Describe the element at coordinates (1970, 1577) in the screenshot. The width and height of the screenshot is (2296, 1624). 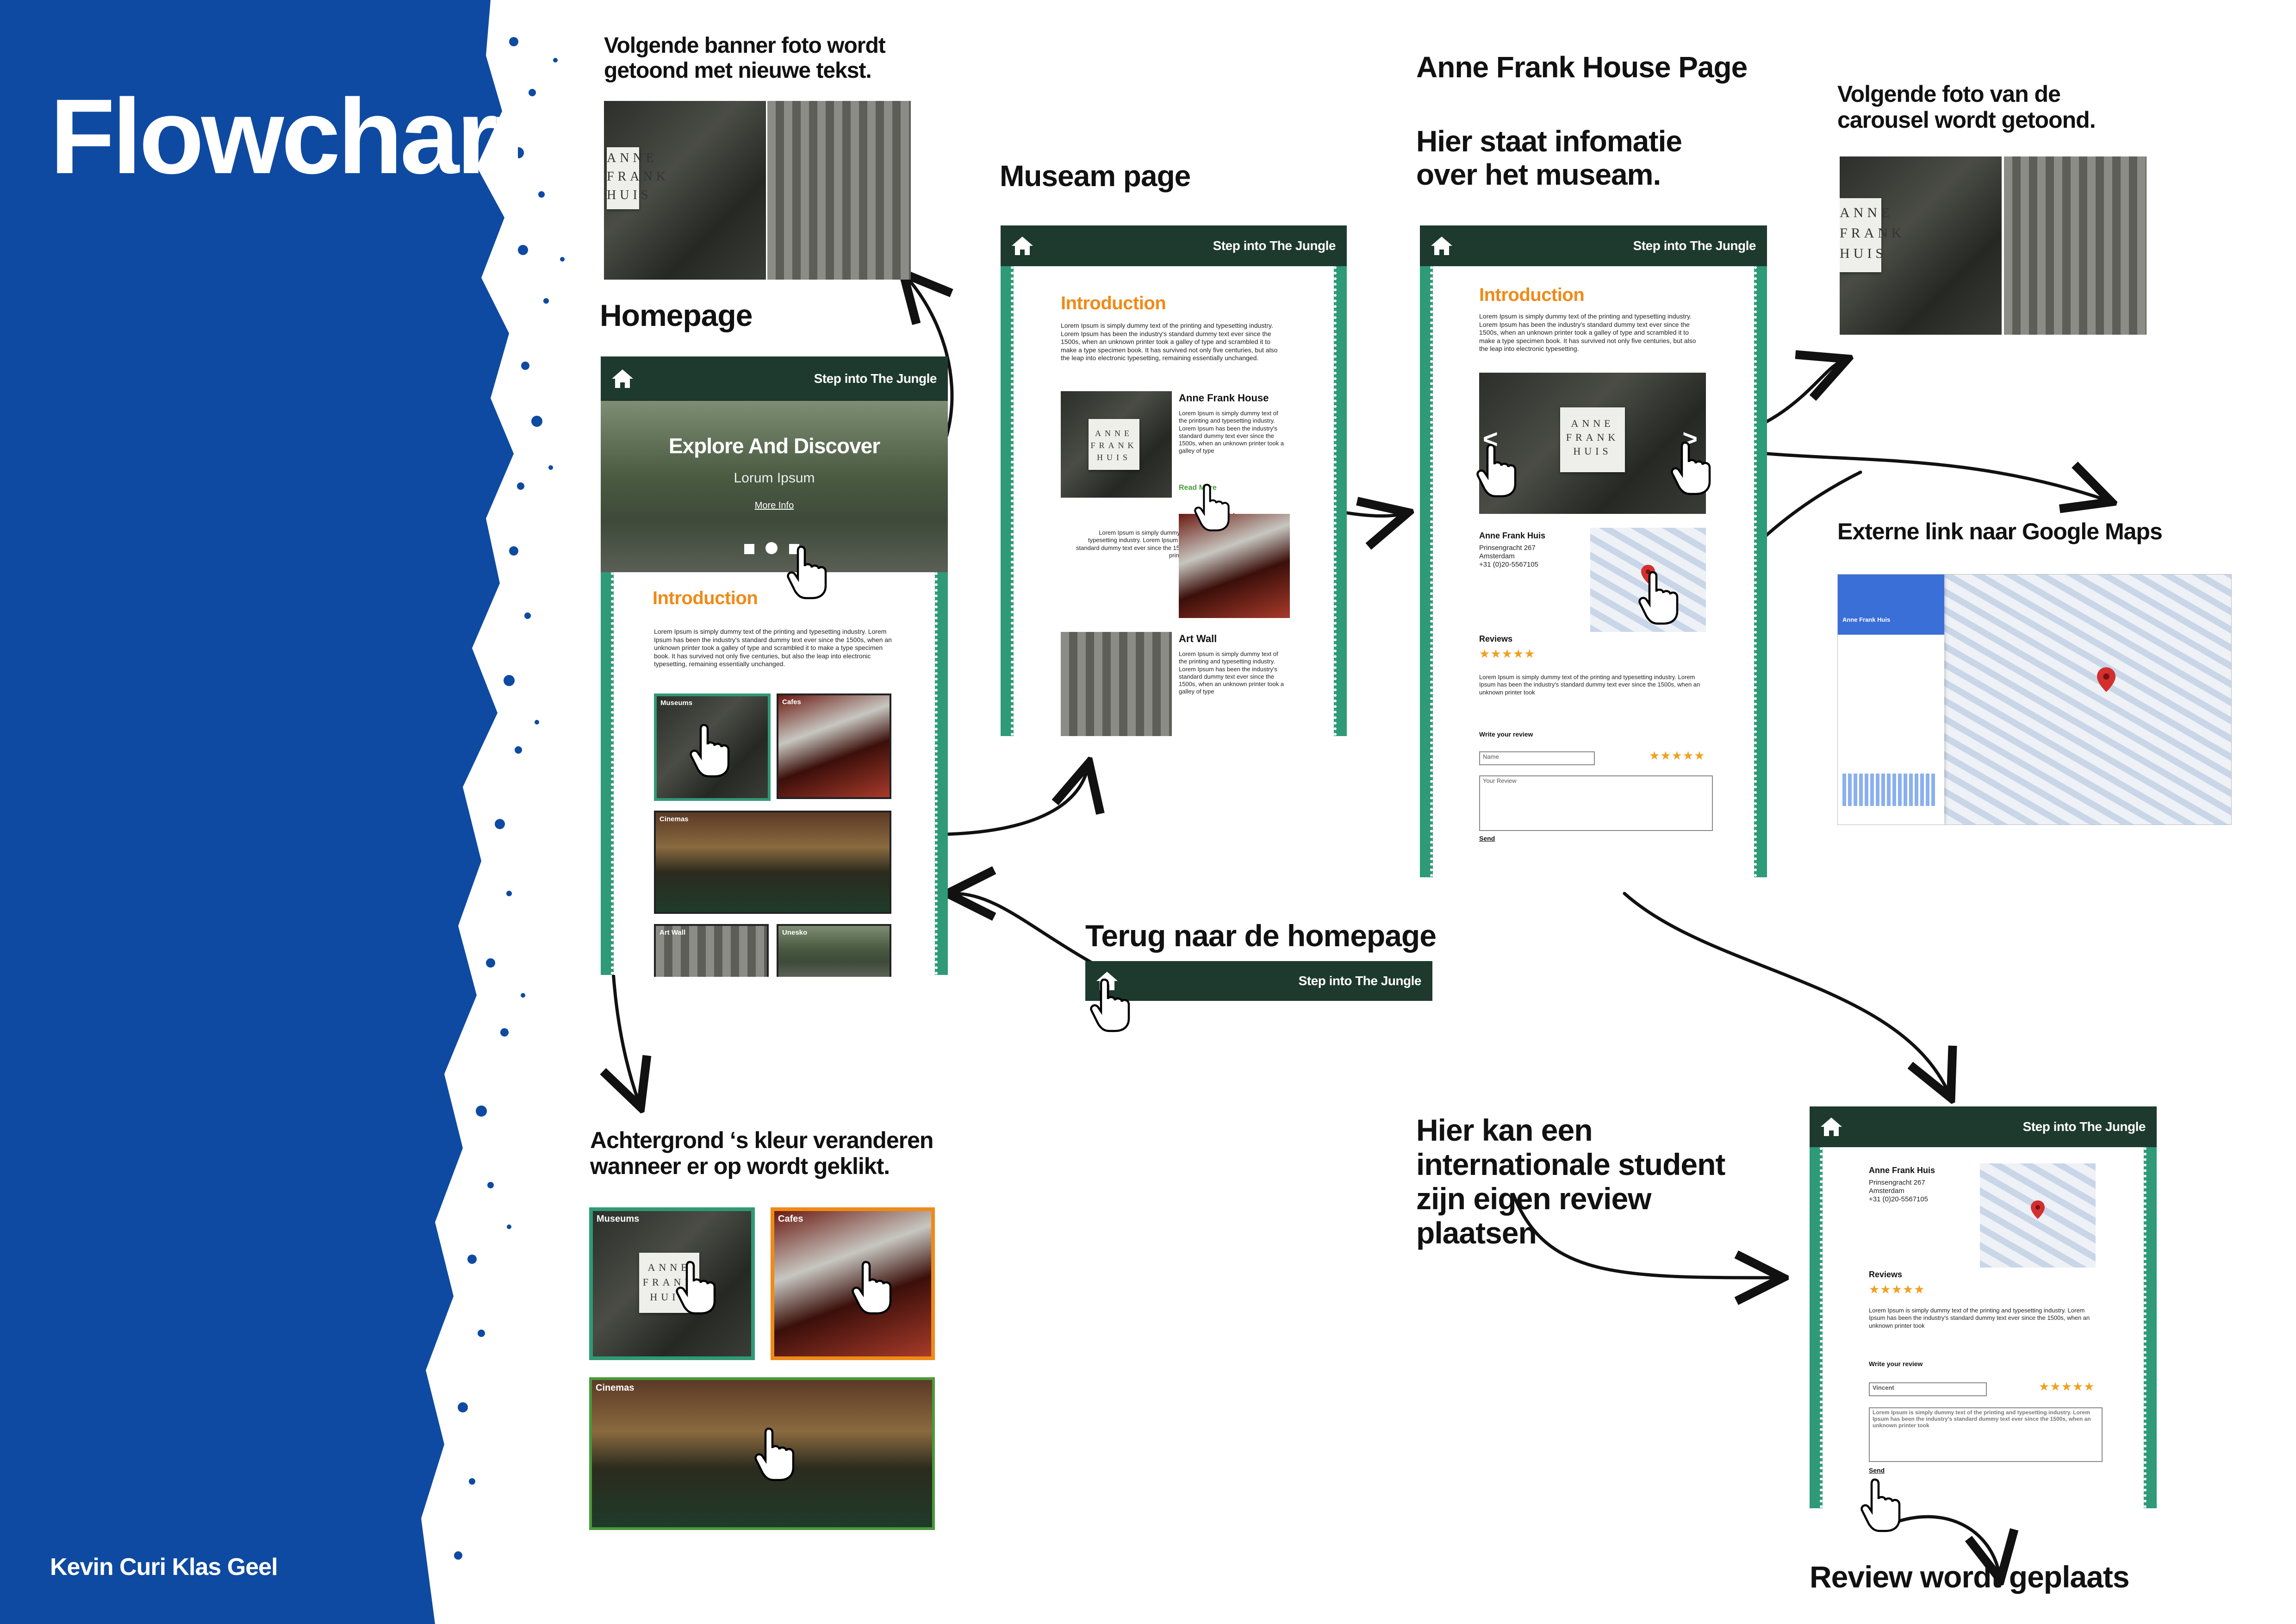
I see `annotation-review-placed: Review wordt geplaats` at that location.